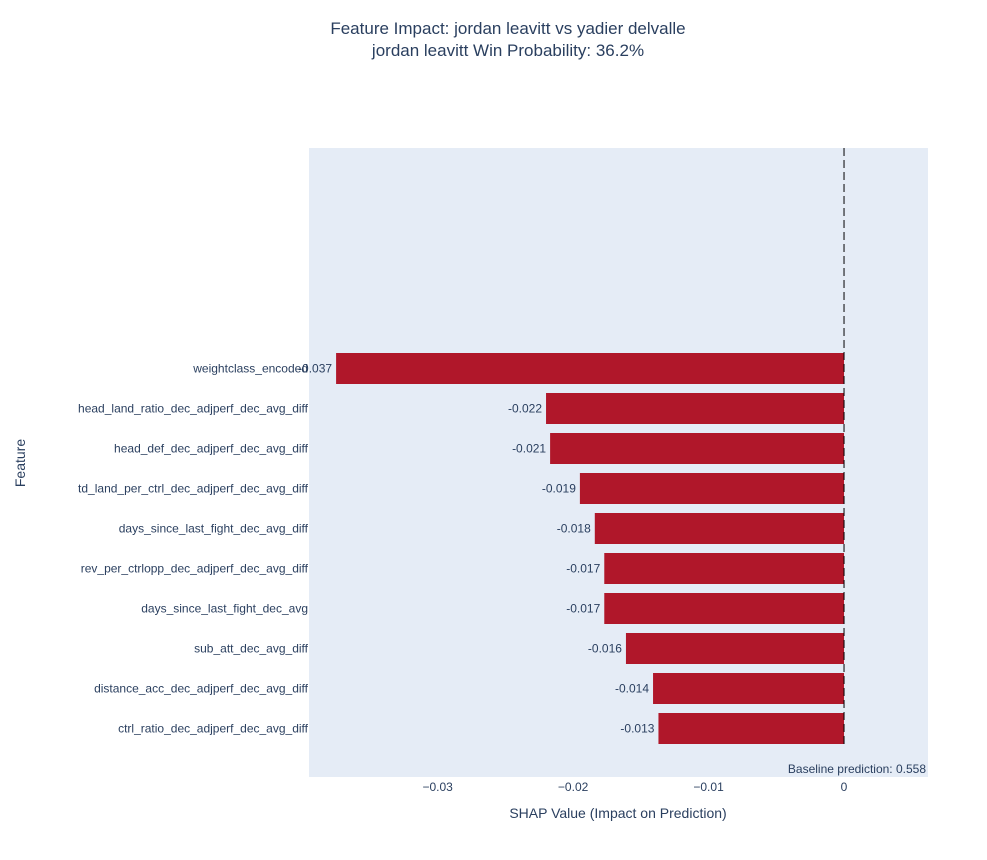 The image size is (987, 860). What do you see at coordinates (735, 648) in the screenshot?
I see `bar-sub_att_dec_avg_diff` at bounding box center [735, 648].